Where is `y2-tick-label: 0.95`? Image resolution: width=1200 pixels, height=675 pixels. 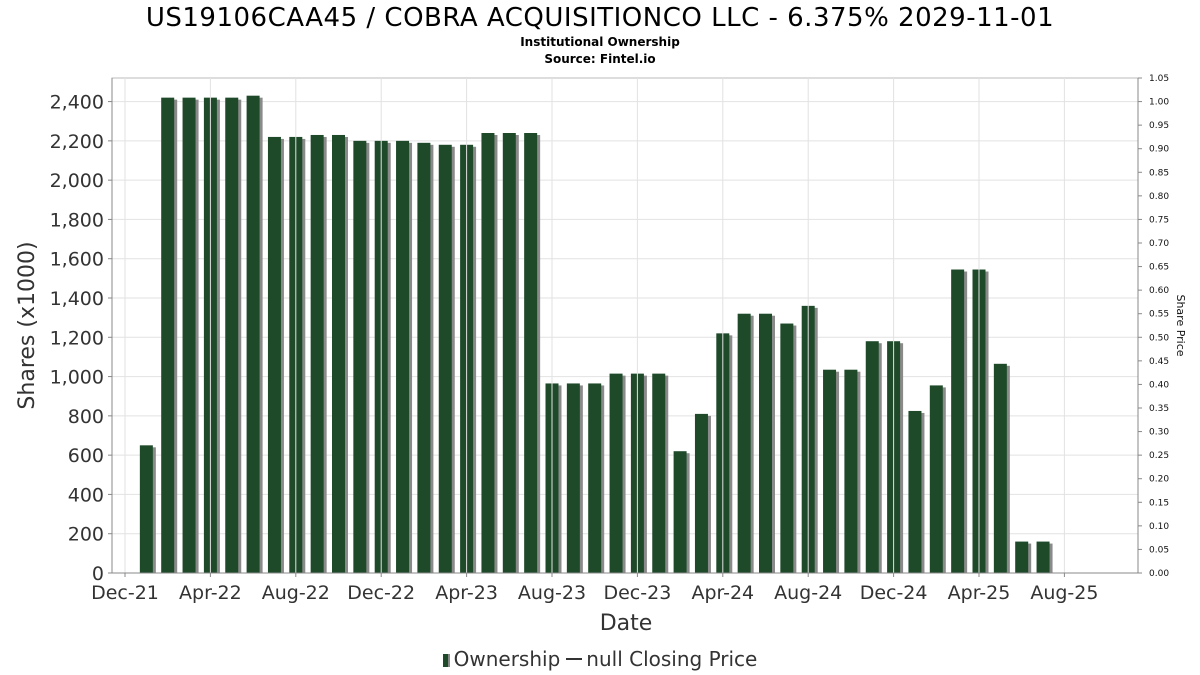
y2-tick-label: 0.95 is located at coordinates (1159, 126).